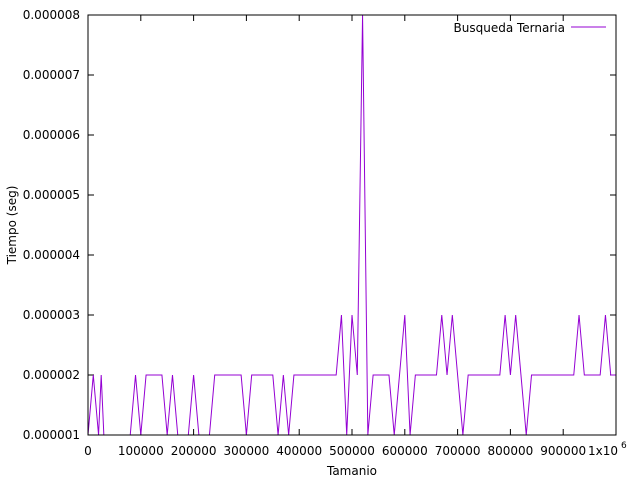 The height and width of the screenshot is (480, 640). I want to click on y-tick-label: 0.000003, so click(51, 315).